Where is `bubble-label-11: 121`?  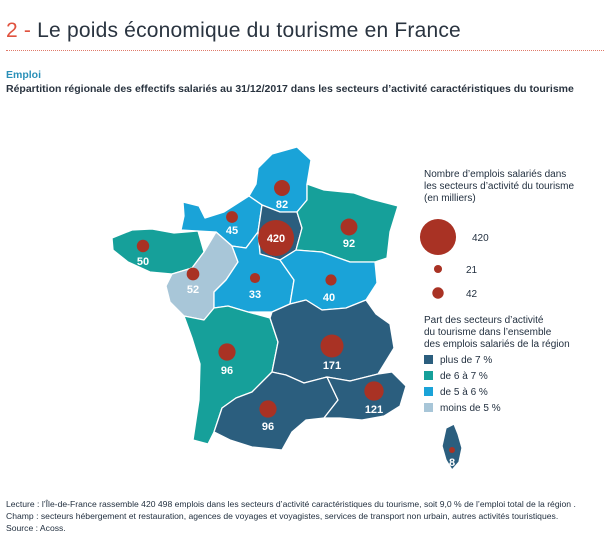
bubble-label-11: 121 is located at coordinates (374, 410).